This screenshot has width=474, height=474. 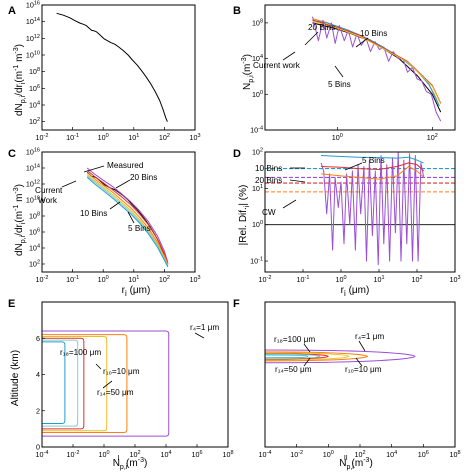 I want to click on panel-d-frame, so click(x=360, y=212).